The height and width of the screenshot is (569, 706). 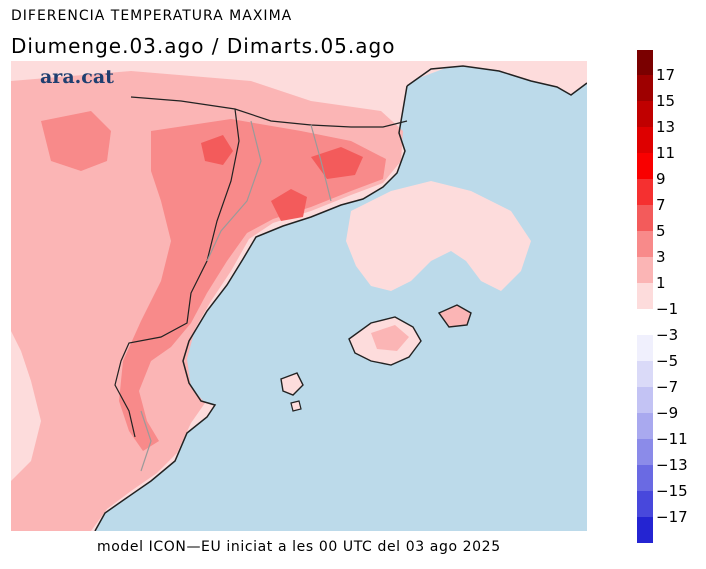 I want to click on island-menorca, so click(x=454, y=316).